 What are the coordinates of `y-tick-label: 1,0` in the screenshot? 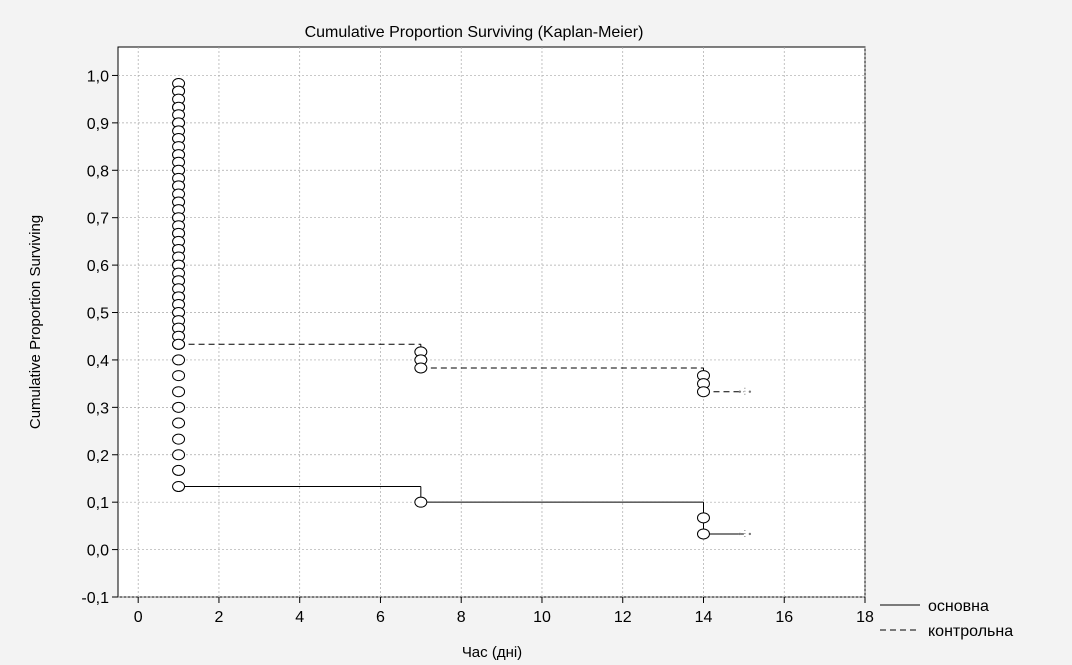 It's located at (98, 76).